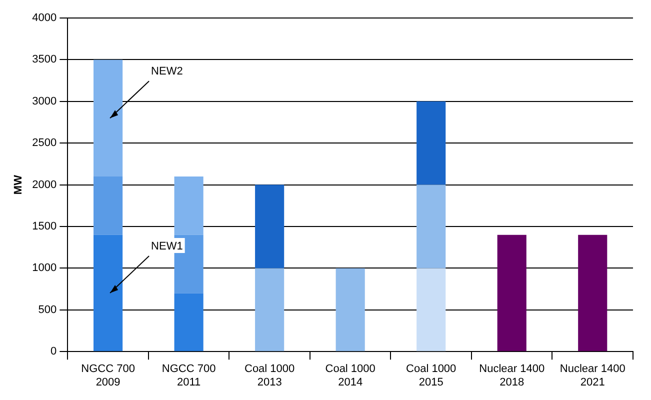 The width and height of the screenshot is (651, 400). I want to click on y-tick-label: 2000, so click(44, 184).